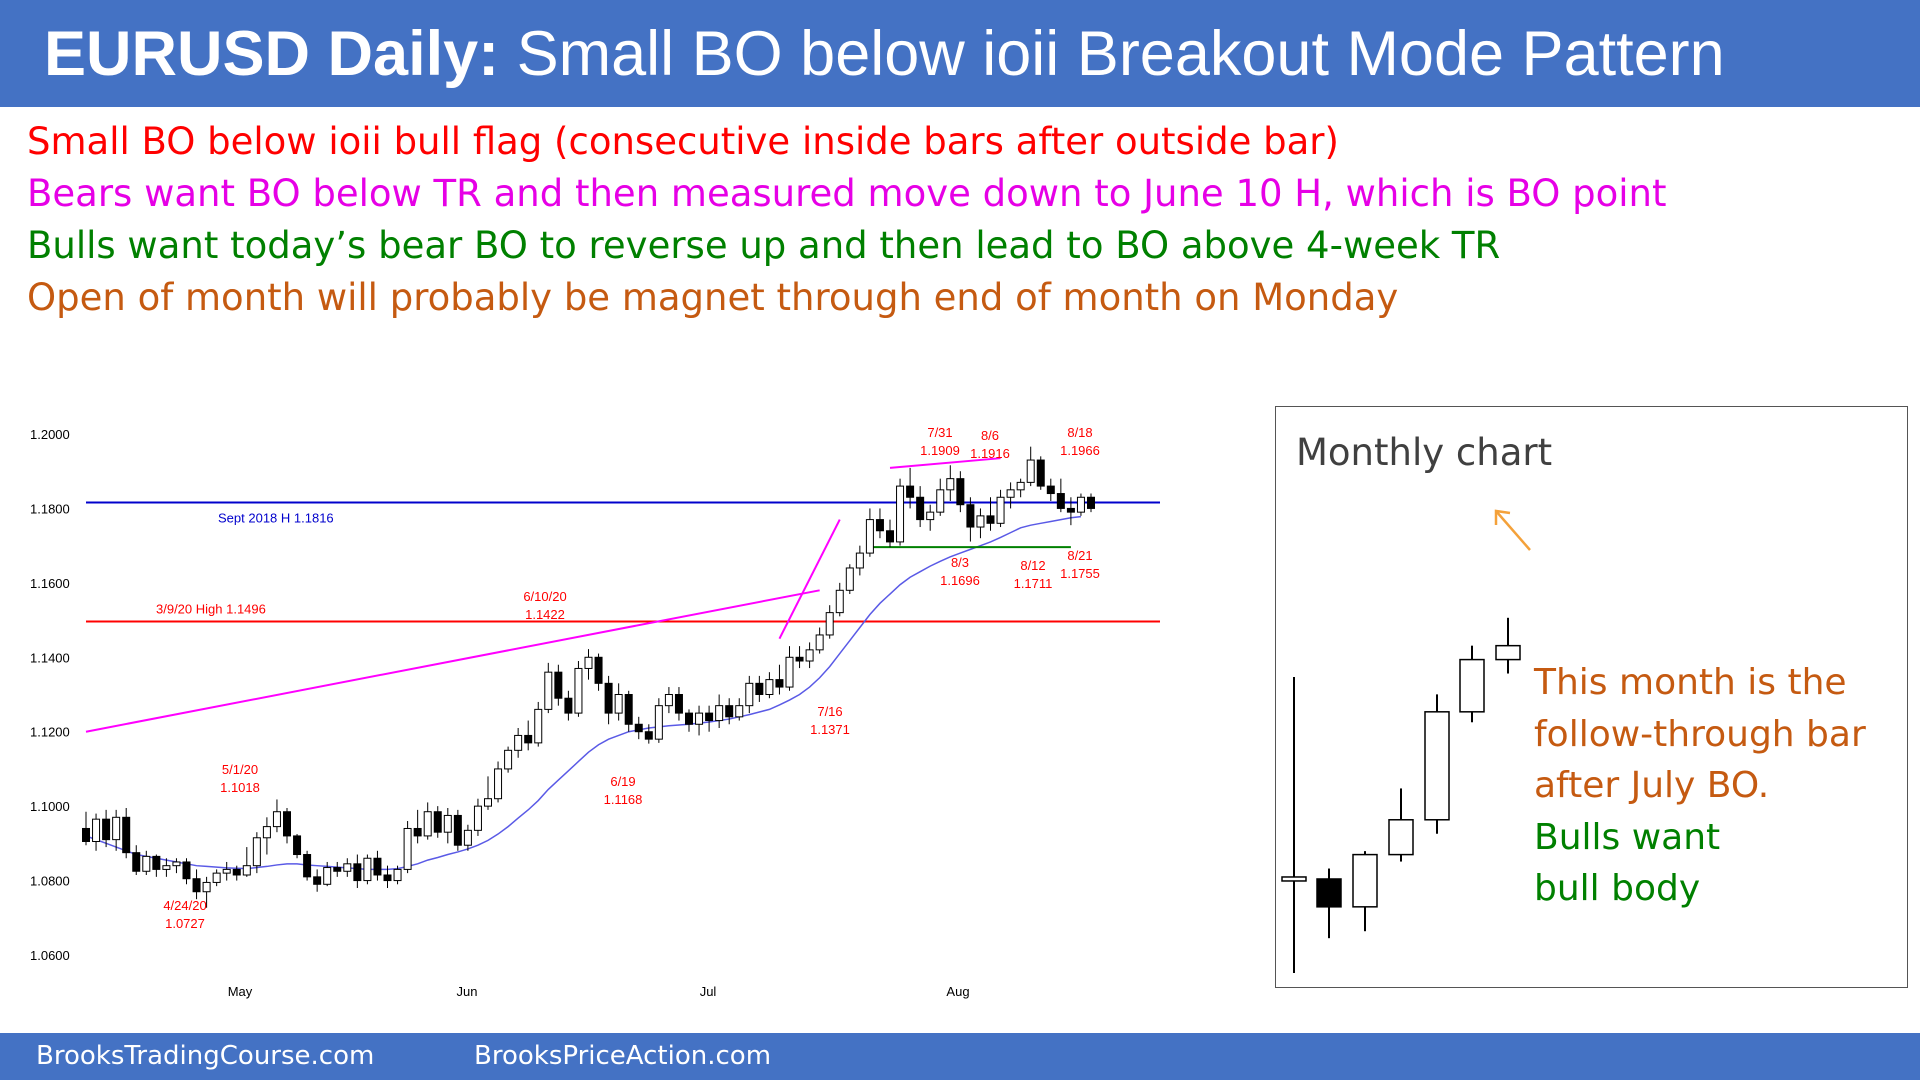  Describe the element at coordinates (50, 657) in the screenshot. I see `y-tick-label: 1.1400` at that location.